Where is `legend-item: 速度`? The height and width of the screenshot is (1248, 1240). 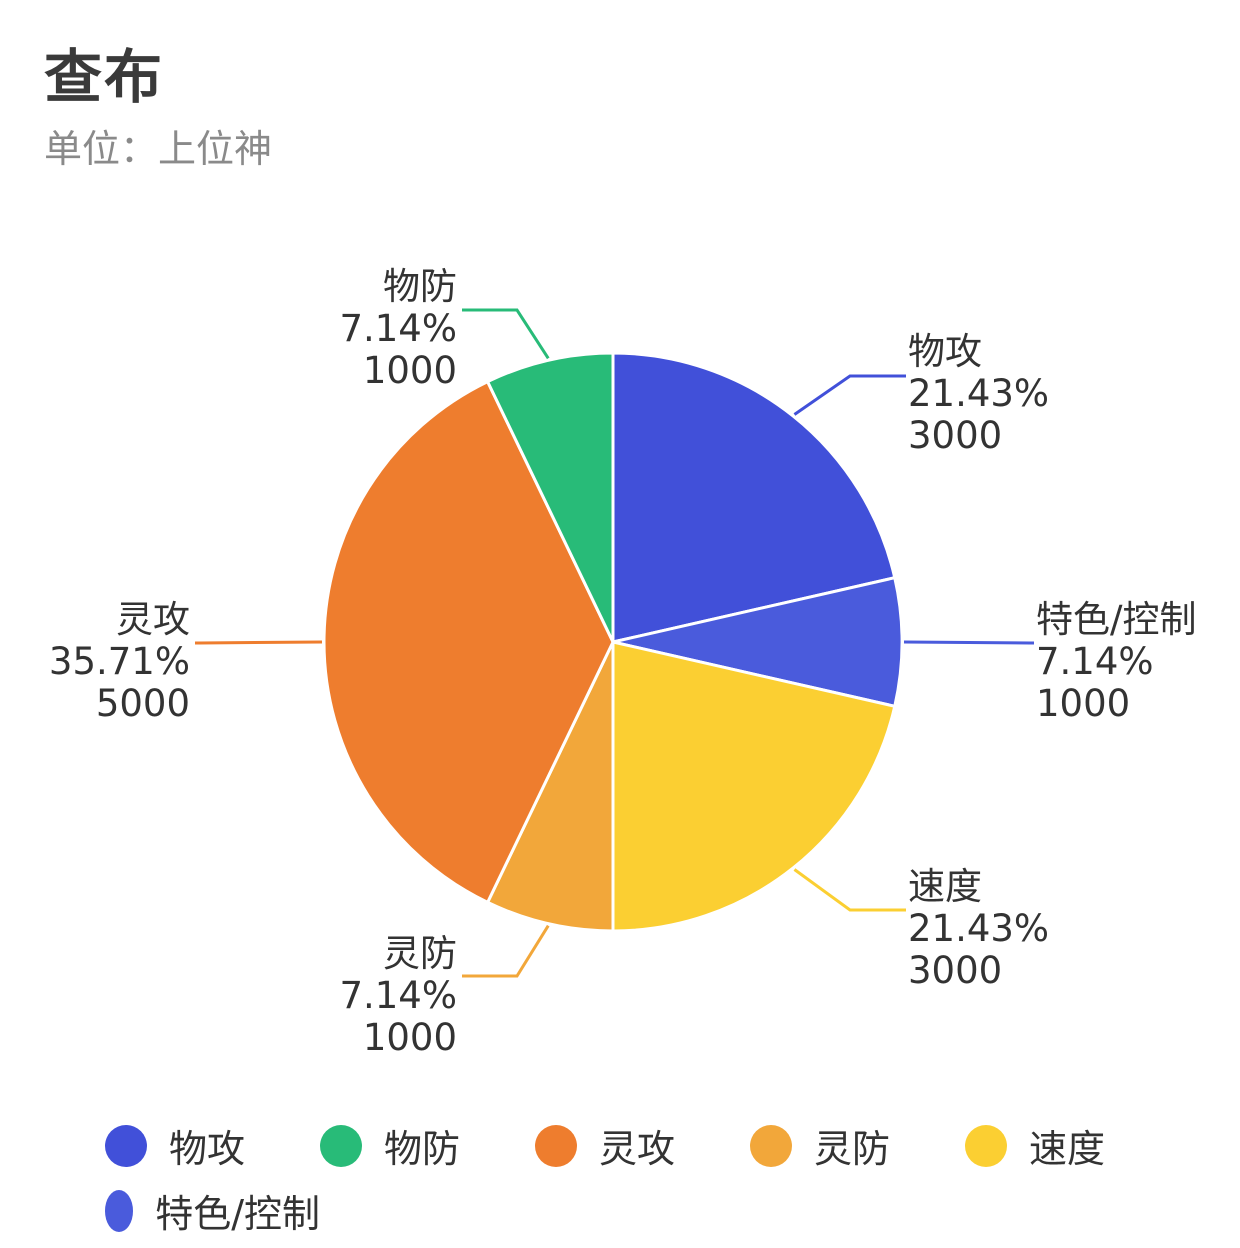 legend-item: 速度 is located at coordinates (1072, 1145).